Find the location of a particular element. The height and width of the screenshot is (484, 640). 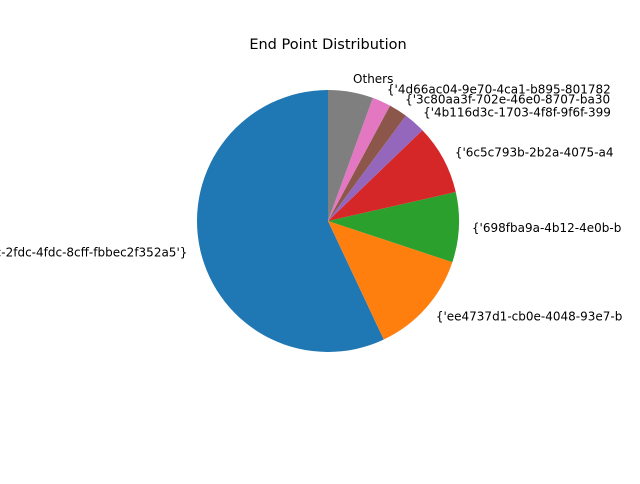

pie-slice-label: {'4d66ac04-9e70-4ca1-b895-801782 is located at coordinates (499, 89).